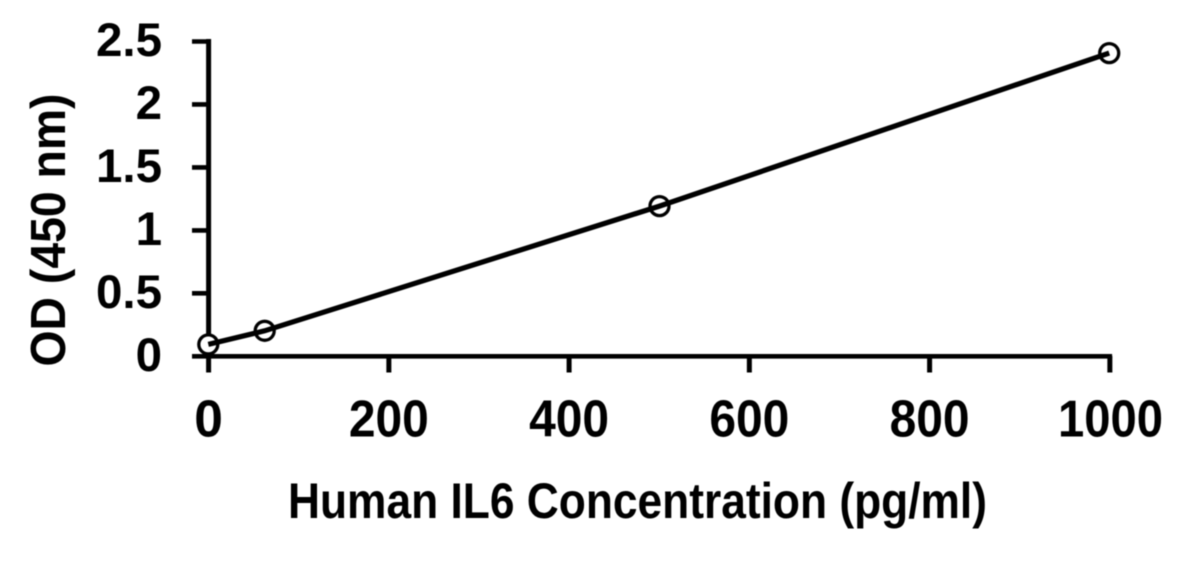 Image resolution: width=1187 pixels, height=561 pixels. I want to click on svg-text: 1, so click(149, 229).